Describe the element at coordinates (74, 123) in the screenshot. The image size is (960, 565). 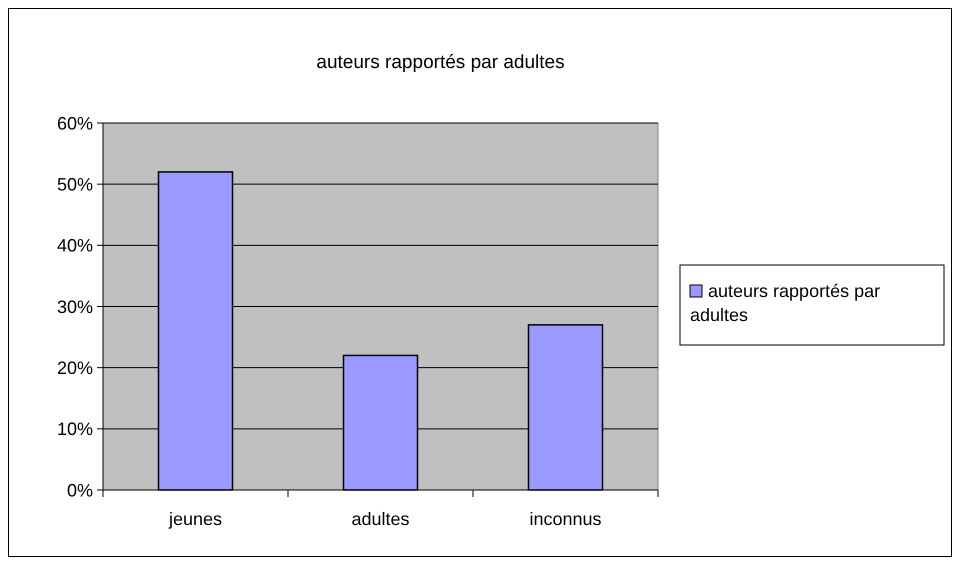
I see `y-tick-label: 60%` at that location.